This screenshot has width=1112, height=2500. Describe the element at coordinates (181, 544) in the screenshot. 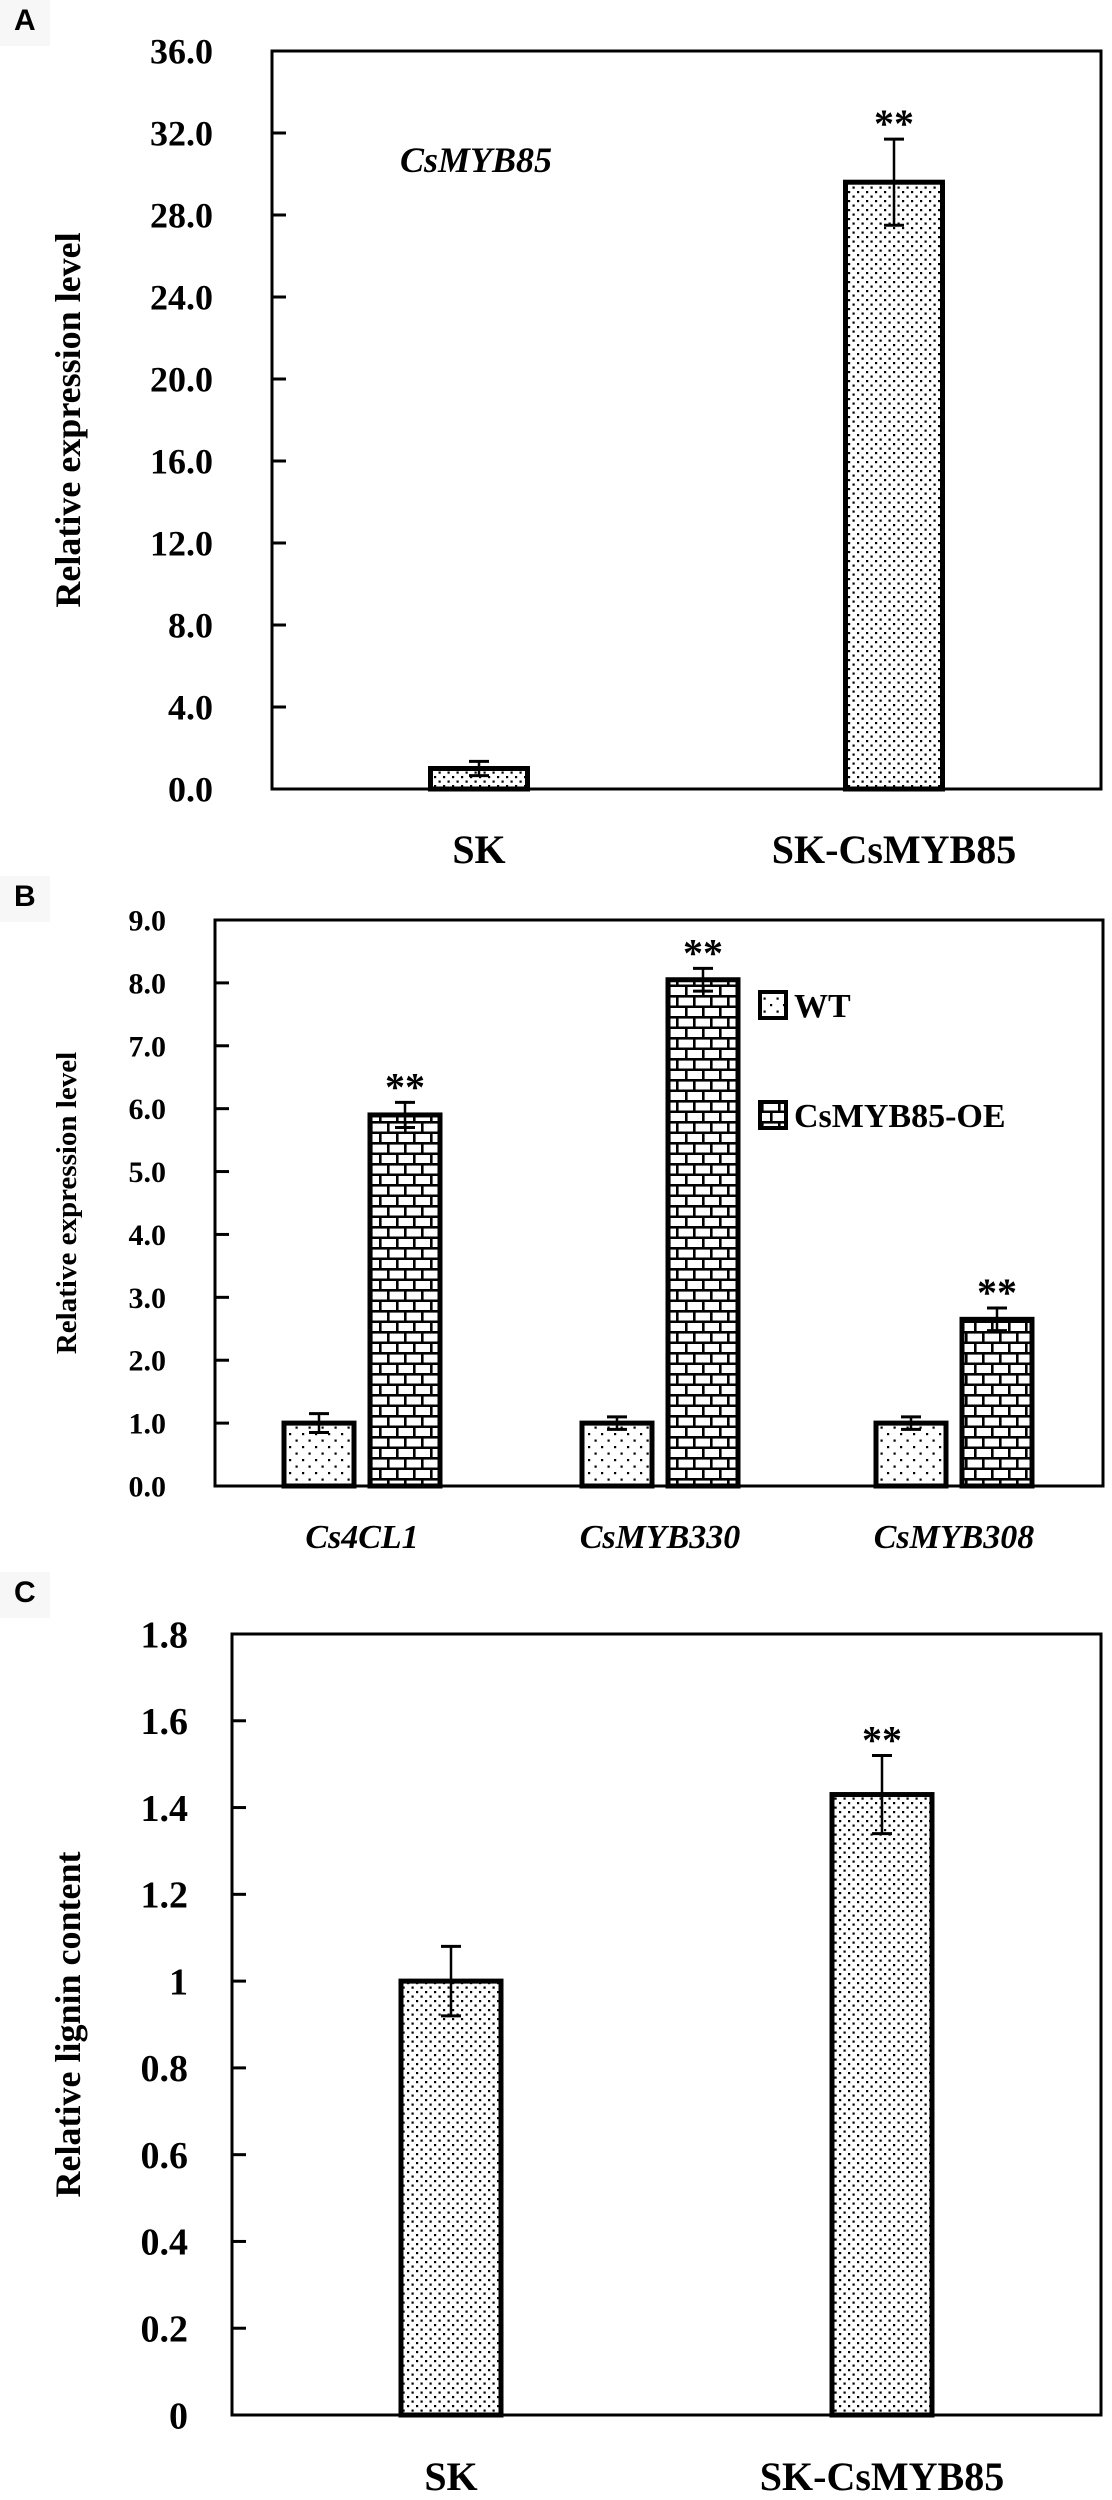

I see `y-tick-label: 12.0` at that location.